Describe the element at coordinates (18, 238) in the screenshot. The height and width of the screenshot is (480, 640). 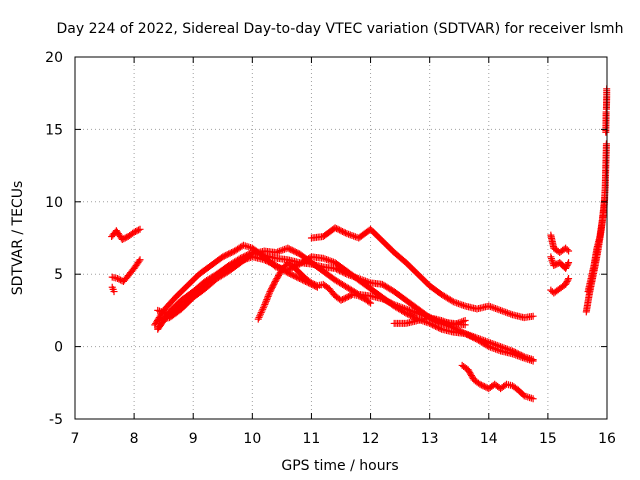
I see `y-axis-label: SDTVAR / TECUs` at that location.